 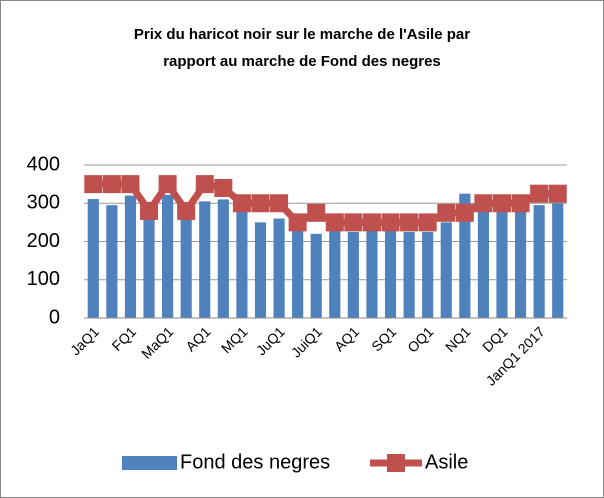 What do you see at coordinates (43, 164) in the screenshot?
I see `y-tick-label: 400` at bounding box center [43, 164].